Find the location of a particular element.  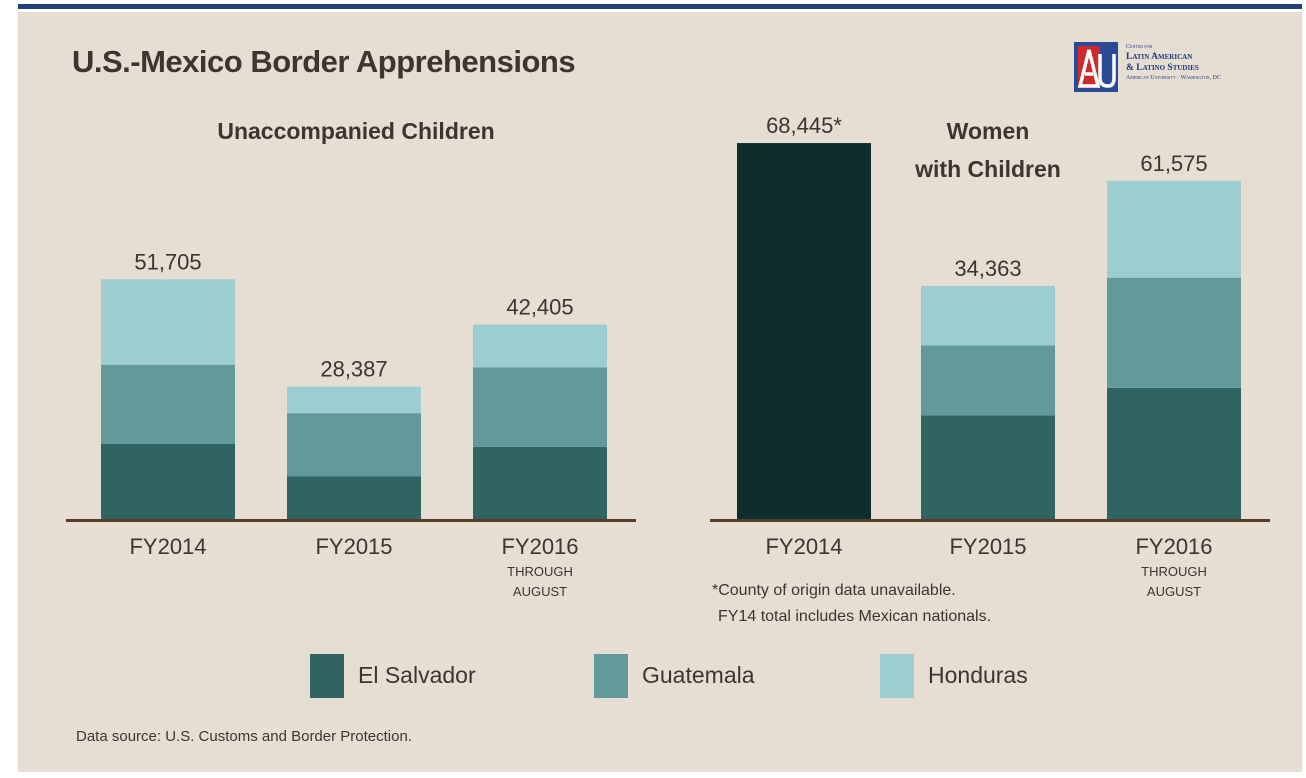

total-label: 61,575 is located at coordinates (1173, 163).